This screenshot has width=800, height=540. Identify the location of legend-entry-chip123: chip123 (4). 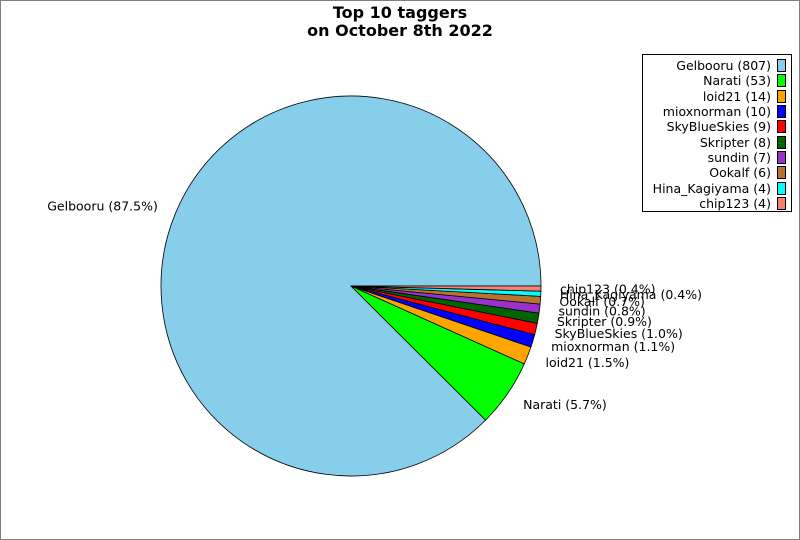
(717, 203).